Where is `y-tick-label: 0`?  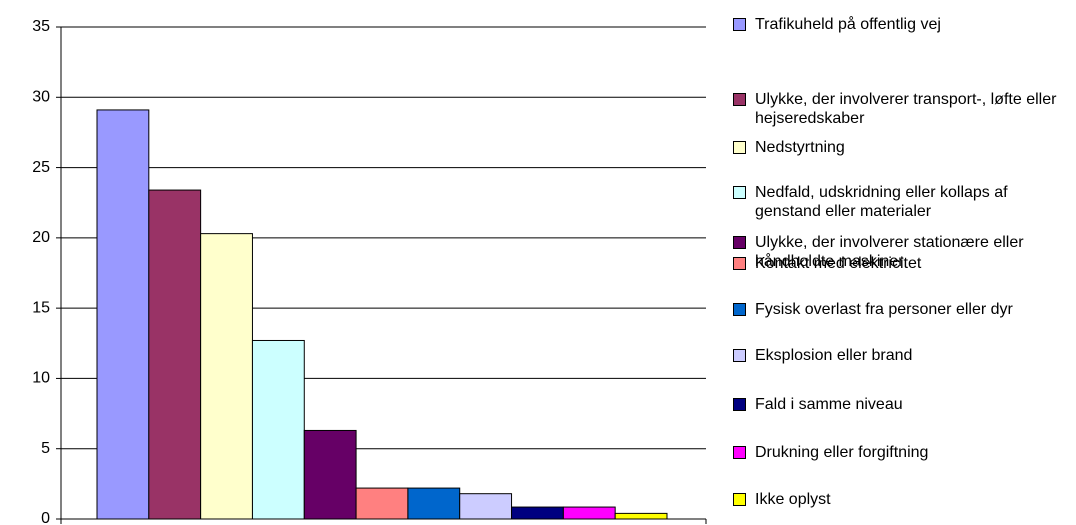
y-tick-label: 0 is located at coordinates (45, 517).